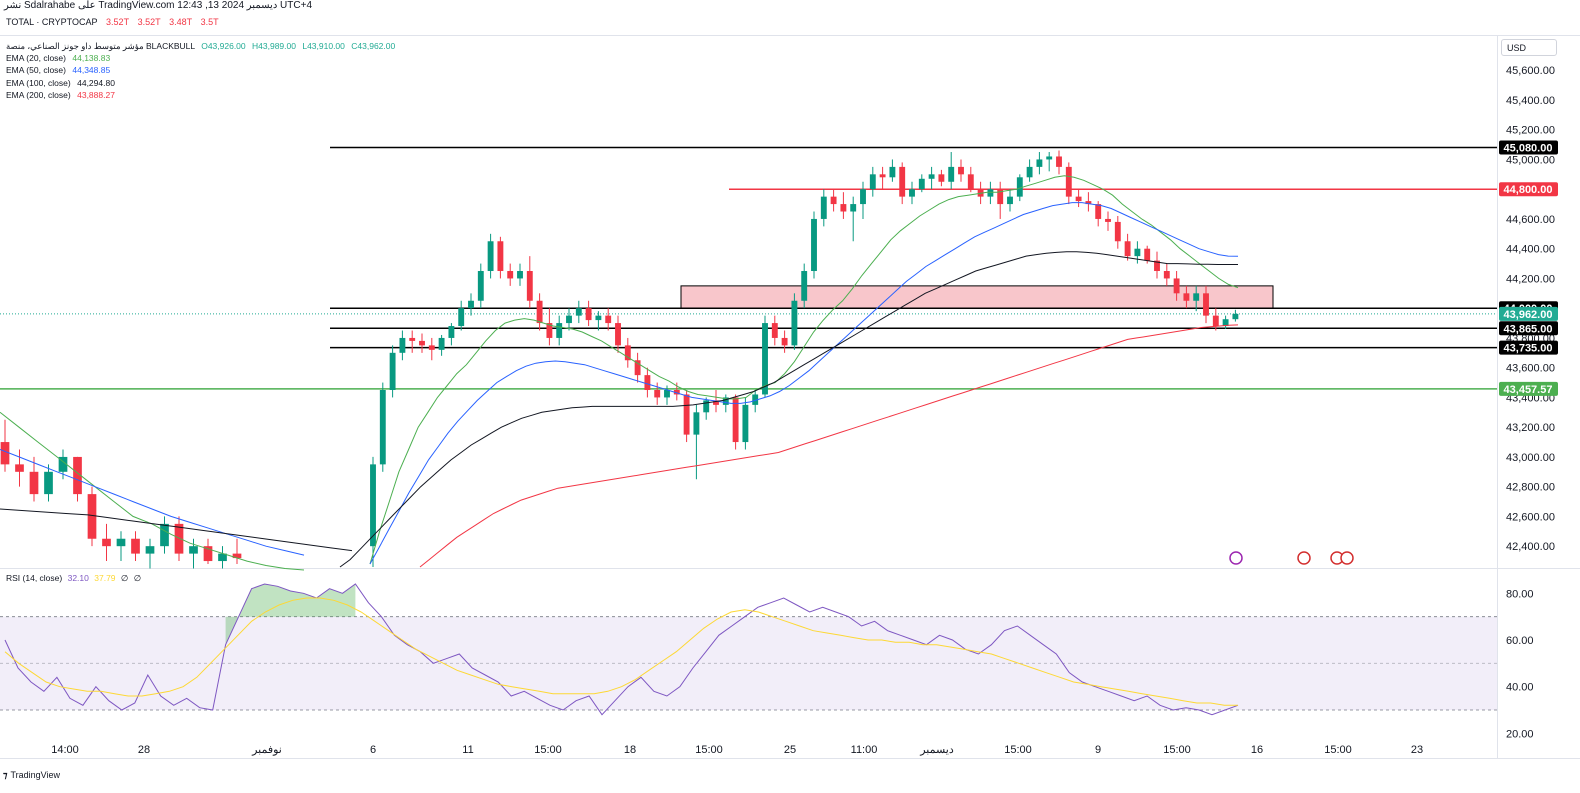 The height and width of the screenshot is (793, 1580). Describe the element at coordinates (790, 758) in the screenshot. I see `time-axis-border` at that location.